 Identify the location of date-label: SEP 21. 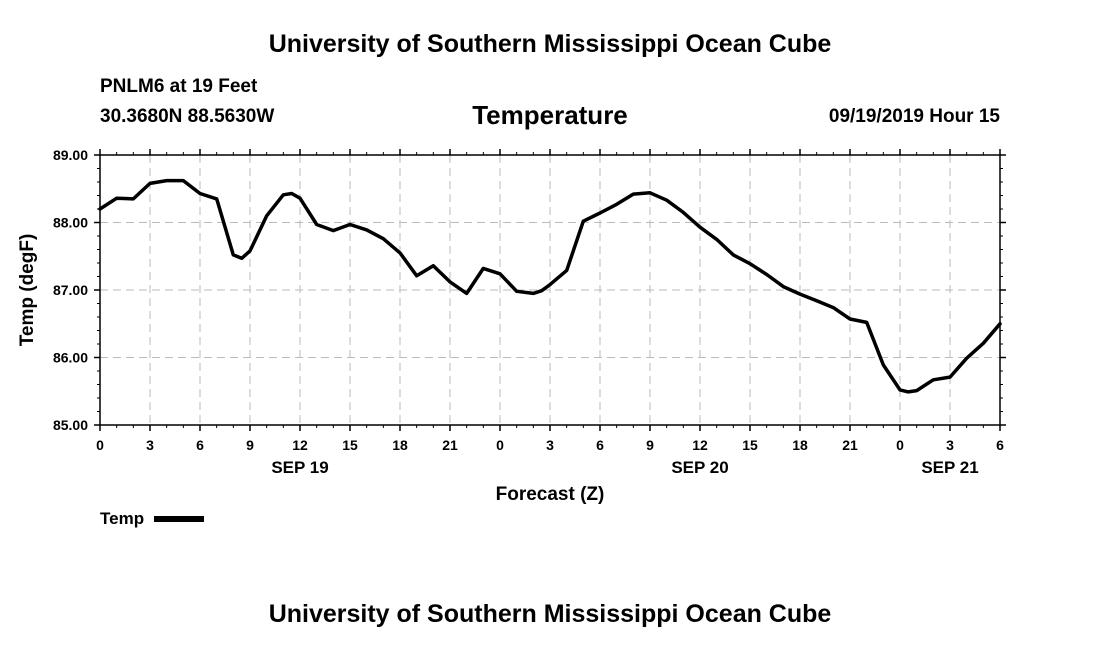
(949, 467).